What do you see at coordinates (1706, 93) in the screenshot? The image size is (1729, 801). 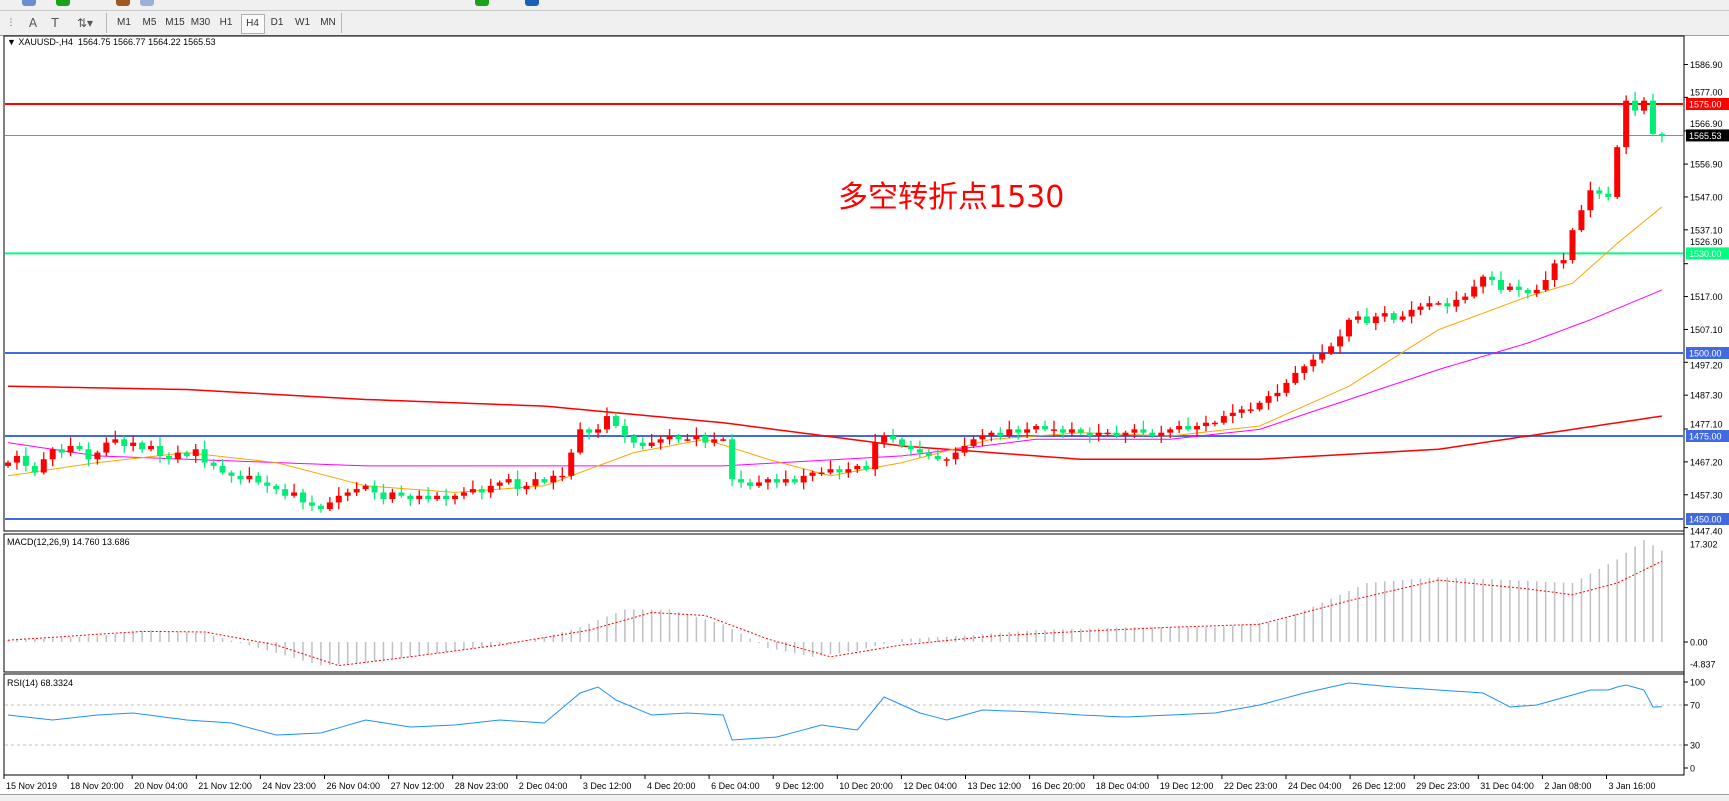 I see `price-label: 1577.00` at bounding box center [1706, 93].